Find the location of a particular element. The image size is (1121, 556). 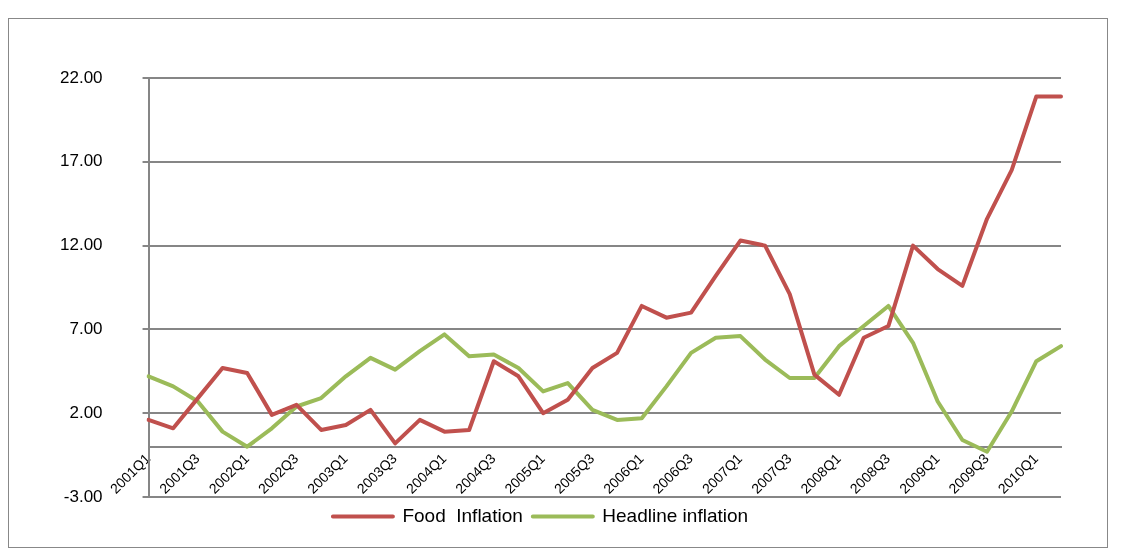

y-tick-label: 2.00 is located at coordinates (86, 412).